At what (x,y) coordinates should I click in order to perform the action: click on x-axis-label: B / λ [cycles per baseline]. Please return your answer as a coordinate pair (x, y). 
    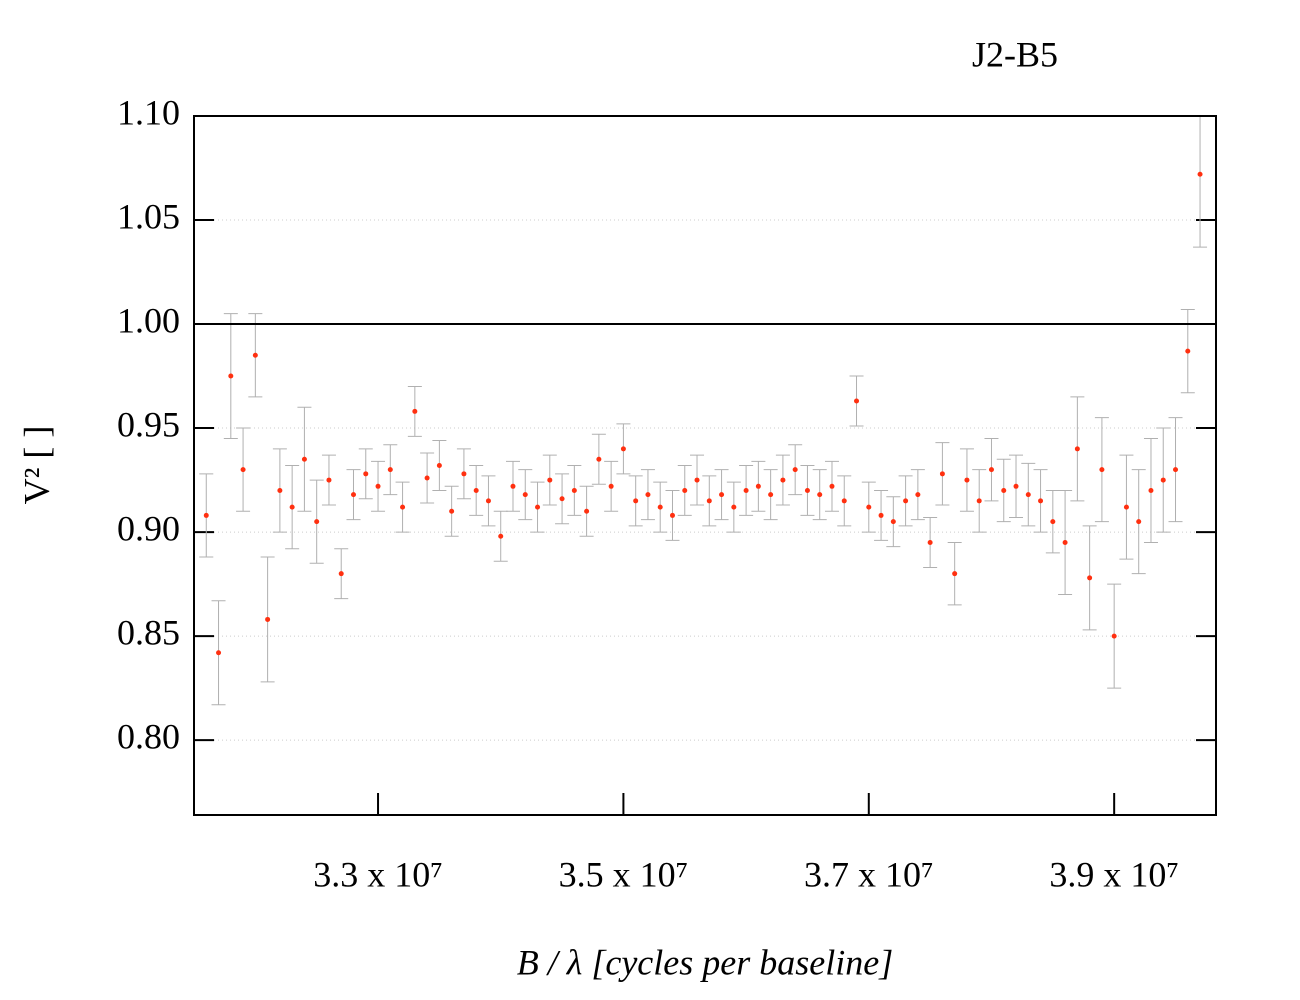
    Looking at the image, I should click on (705, 962).